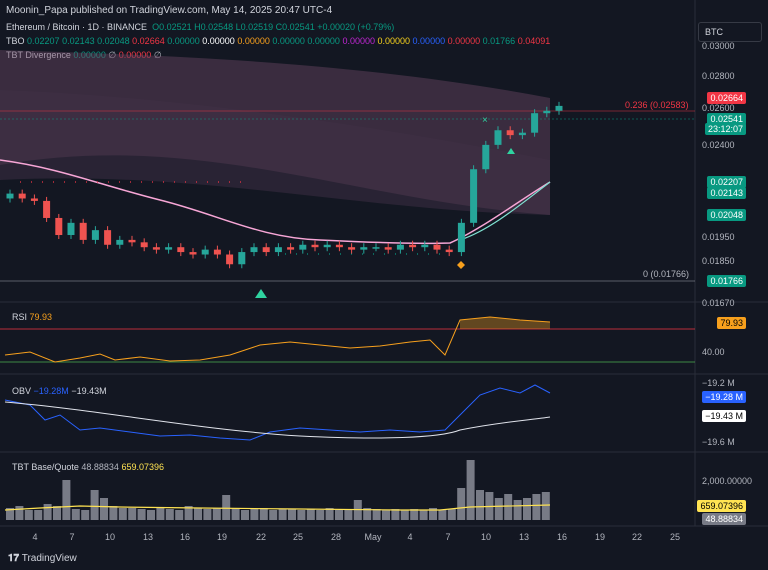 The image size is (768, 570). What do you see at coordinates (448, 537) in the screenshot?
I see `time-tick: 7` at bounding box center [448, 537].